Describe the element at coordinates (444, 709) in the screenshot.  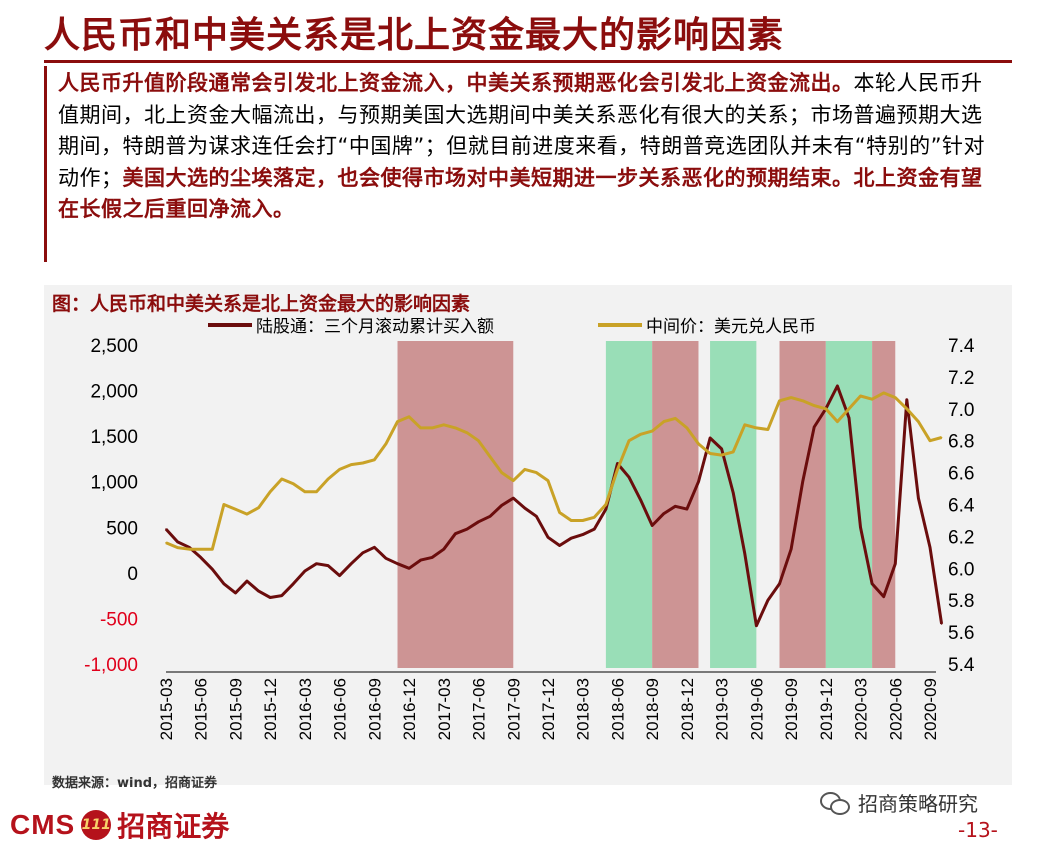
I see `x-axis-tick-label: 2017-03` at that location.